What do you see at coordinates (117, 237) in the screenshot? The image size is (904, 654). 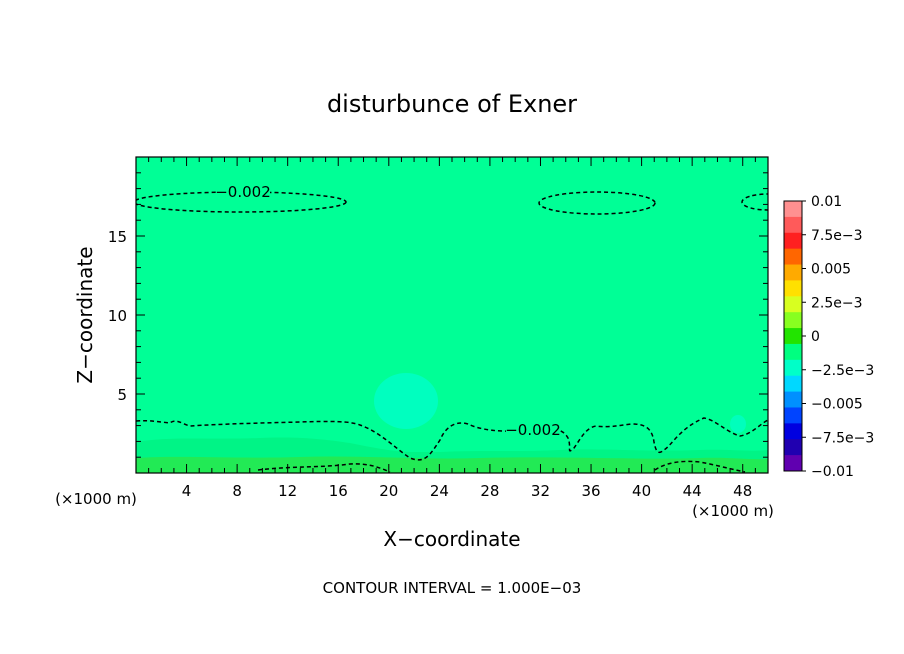 I see `y-tick-label: 15` at bounding box center [117, 237].